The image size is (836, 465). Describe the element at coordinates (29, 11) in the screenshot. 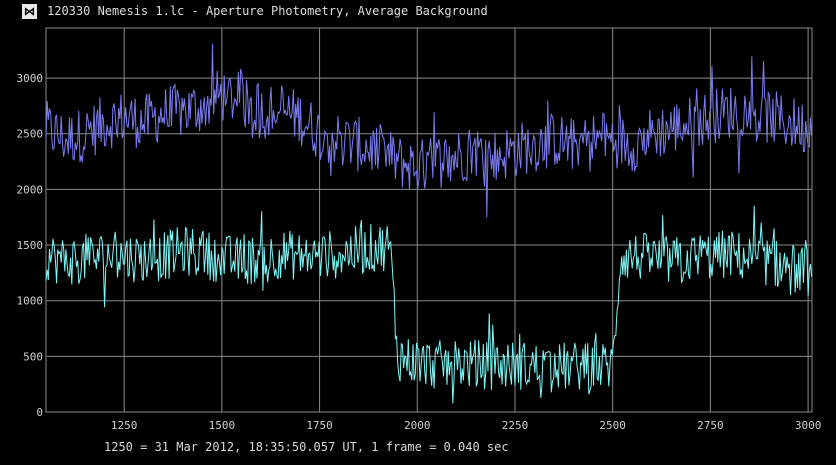

I see `lightcurve-app-icon: ⋈` at that location.